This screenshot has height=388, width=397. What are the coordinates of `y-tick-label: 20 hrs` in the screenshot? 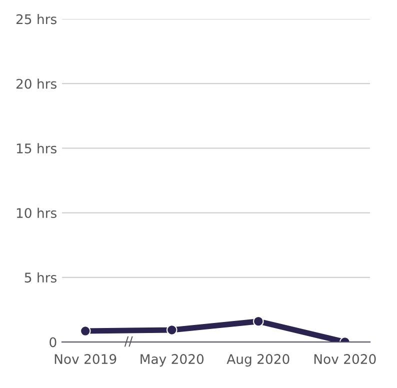 It's located at (36, 83).